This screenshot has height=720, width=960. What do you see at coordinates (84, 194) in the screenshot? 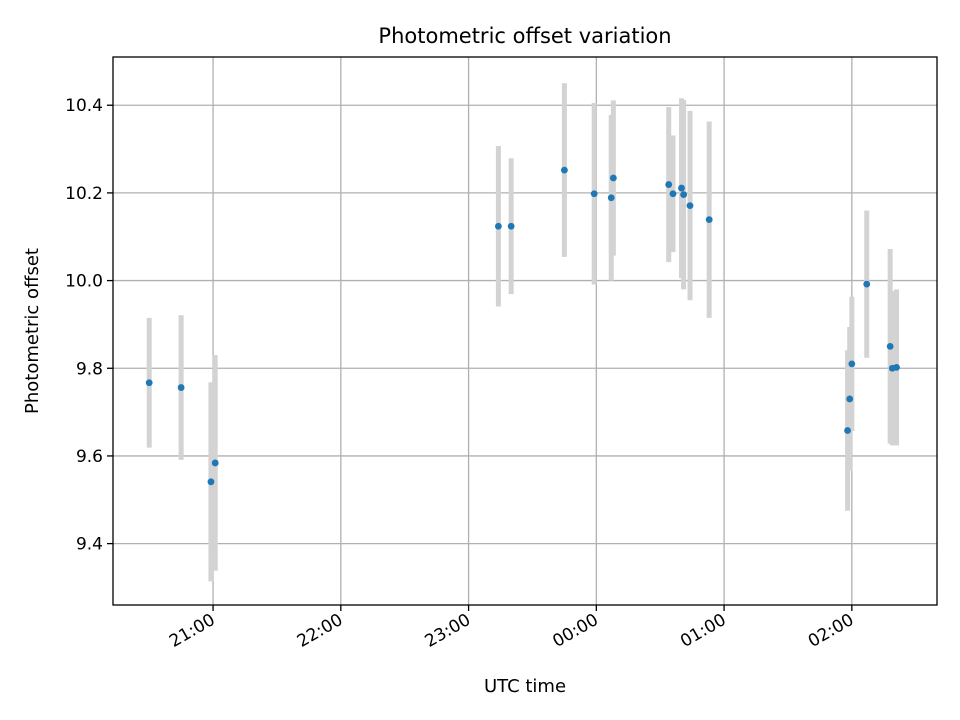
I see `y-tick-label: 10.2` at bounding box center [84, 194].